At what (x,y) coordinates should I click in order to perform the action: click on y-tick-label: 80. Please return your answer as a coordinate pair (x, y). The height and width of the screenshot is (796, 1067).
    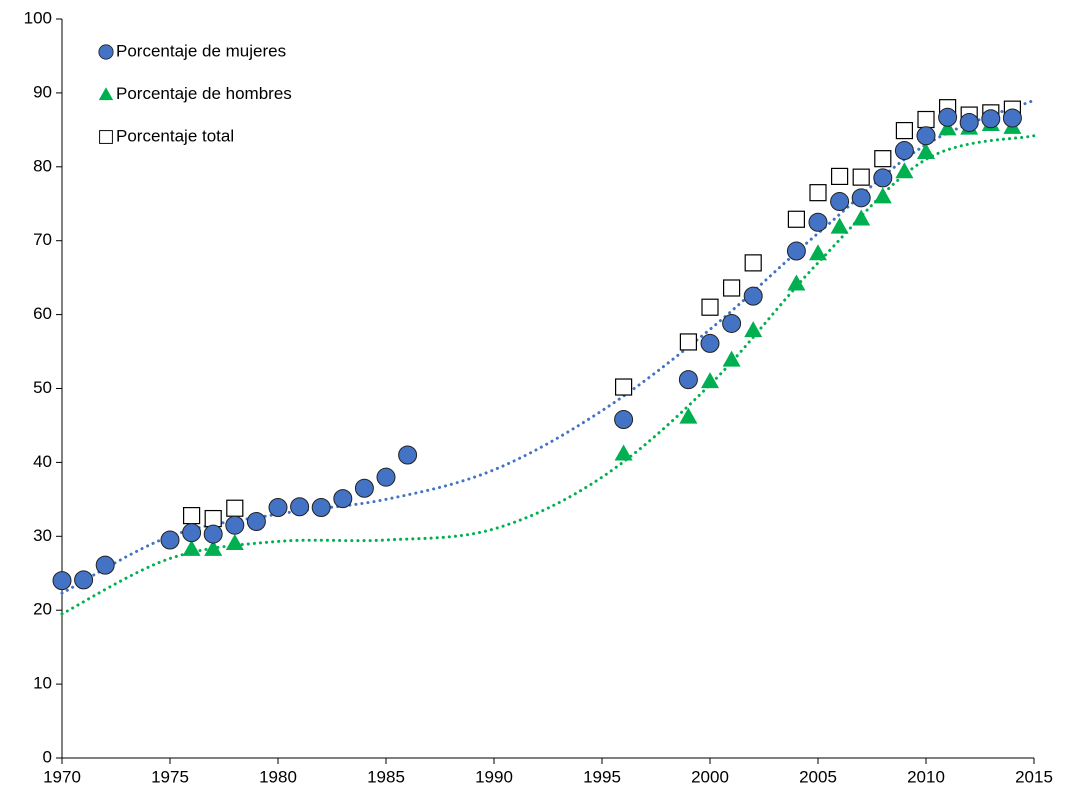
    Looking at the image, I should click on (42, 165).